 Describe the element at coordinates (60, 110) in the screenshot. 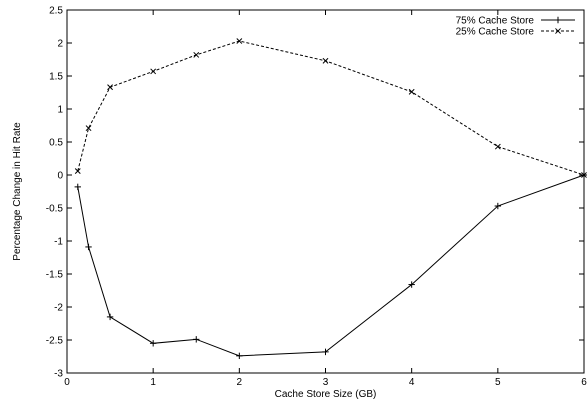

I see `y-tick-label: 1` at that location.